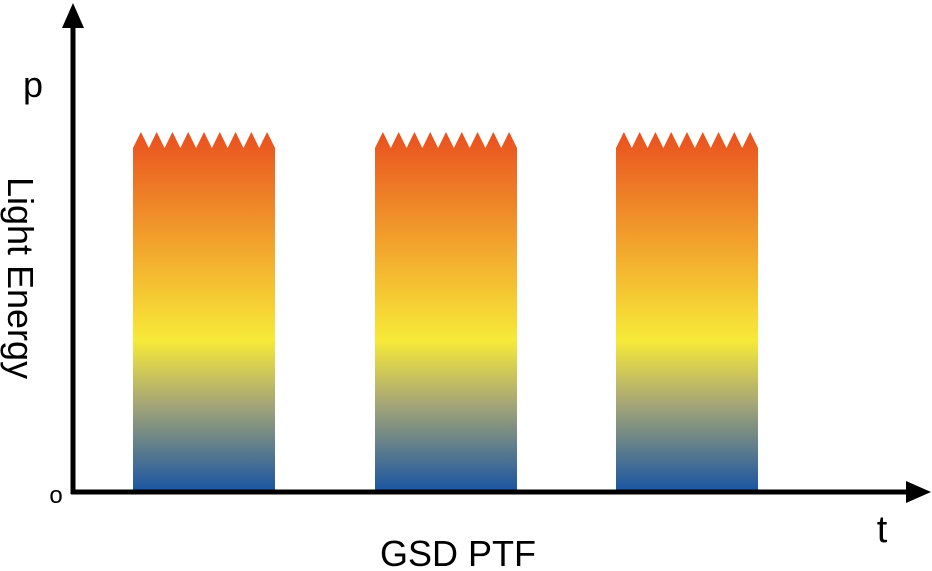 Image resolution: width=932 pixels, height=571 pixels. I want to click on x-axis-arrow, so click(918, 492).